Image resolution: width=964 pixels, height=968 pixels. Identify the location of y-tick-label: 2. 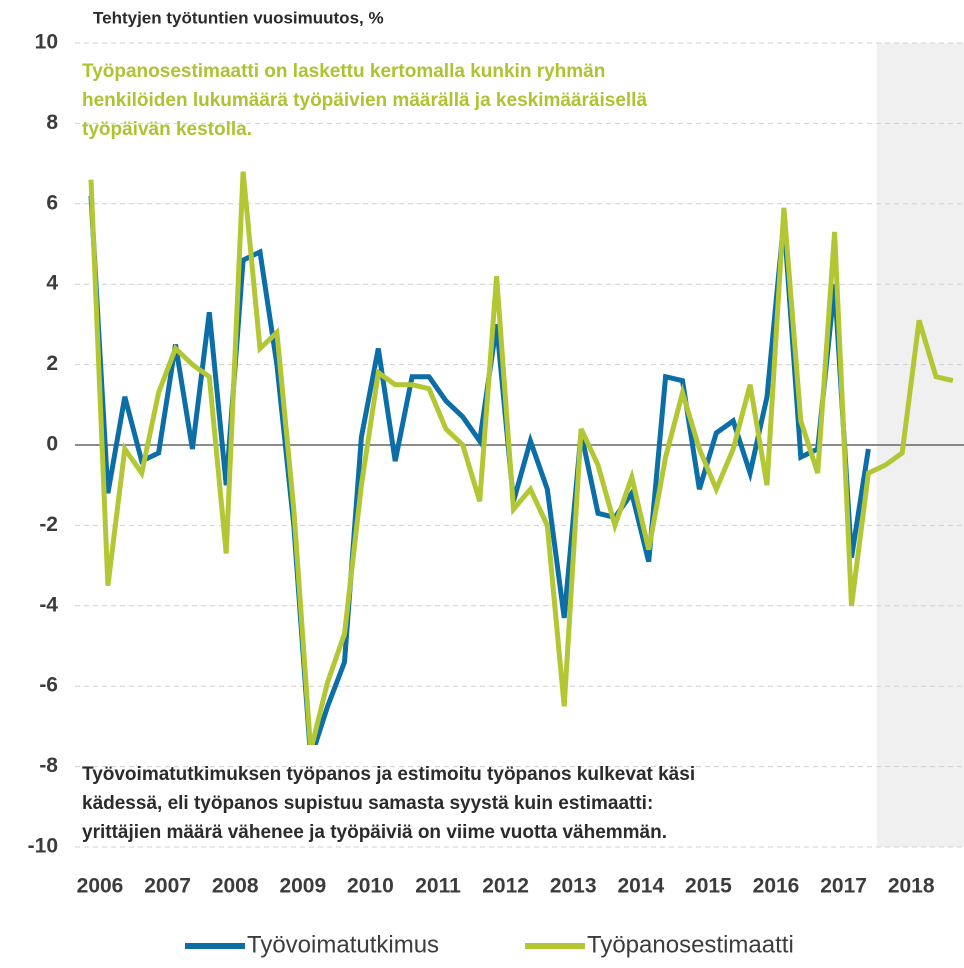
(52, 363).